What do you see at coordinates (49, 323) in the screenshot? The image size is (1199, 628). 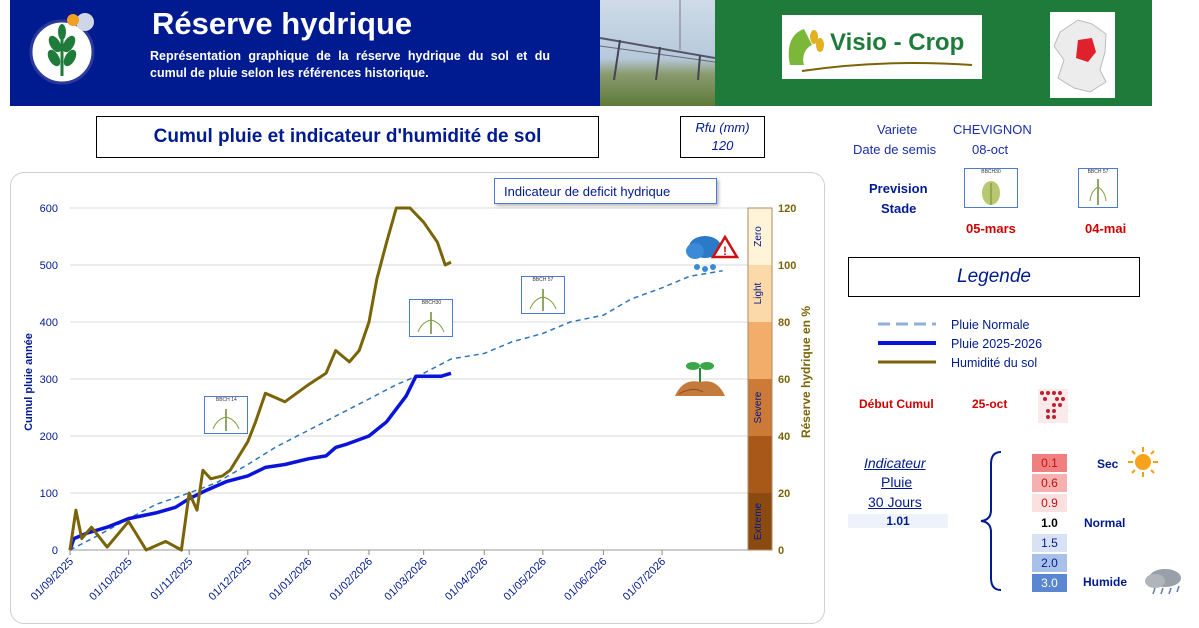 I see `y-tick-label: 400` at bounding box center [49, 323].